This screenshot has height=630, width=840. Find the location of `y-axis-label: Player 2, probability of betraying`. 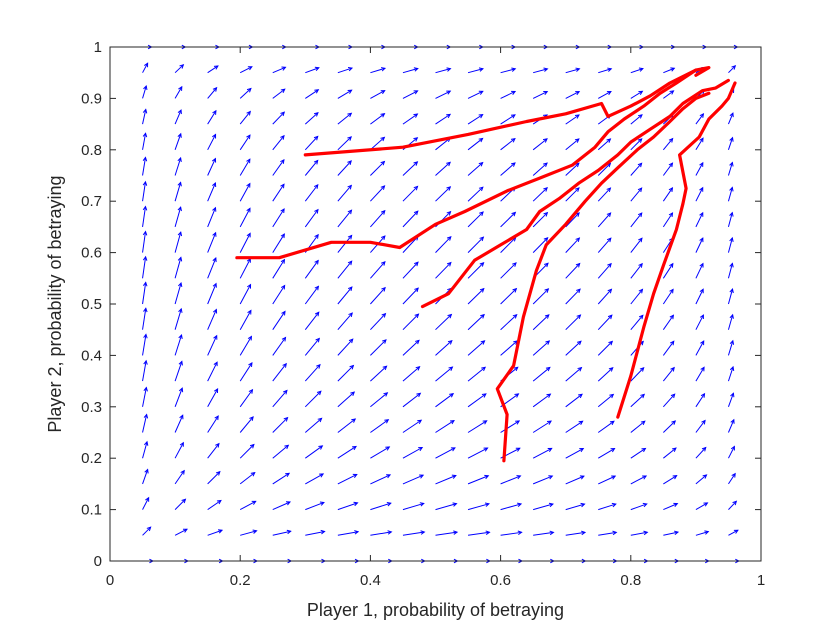

y-axis-label: Player 2, probability of betraying is located at coordinates (55, 303).